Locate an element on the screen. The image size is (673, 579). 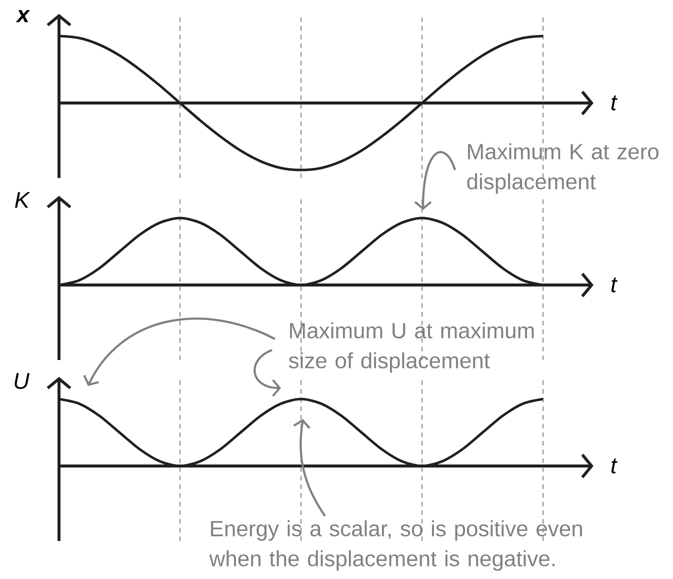
text: Maximum U at maximum size of displacement is located at coordinates (411, 347).